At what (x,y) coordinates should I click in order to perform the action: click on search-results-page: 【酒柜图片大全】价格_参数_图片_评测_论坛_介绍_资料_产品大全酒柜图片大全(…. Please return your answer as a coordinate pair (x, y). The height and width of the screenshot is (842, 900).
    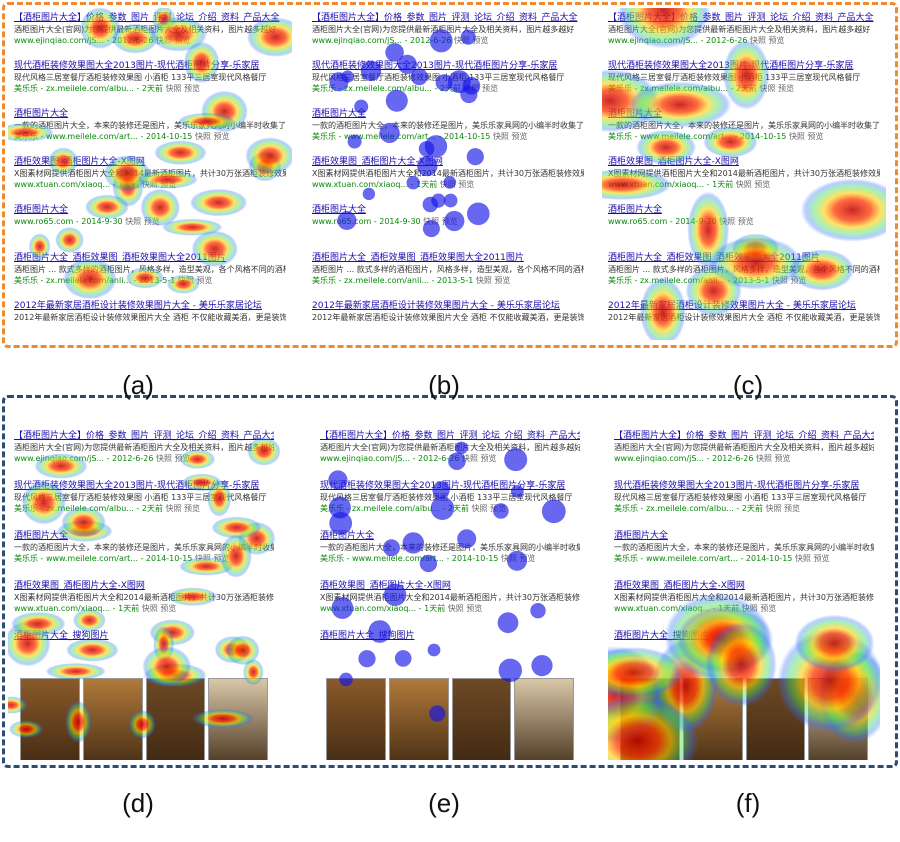
    Looking at the image, I should click on (448, 174).